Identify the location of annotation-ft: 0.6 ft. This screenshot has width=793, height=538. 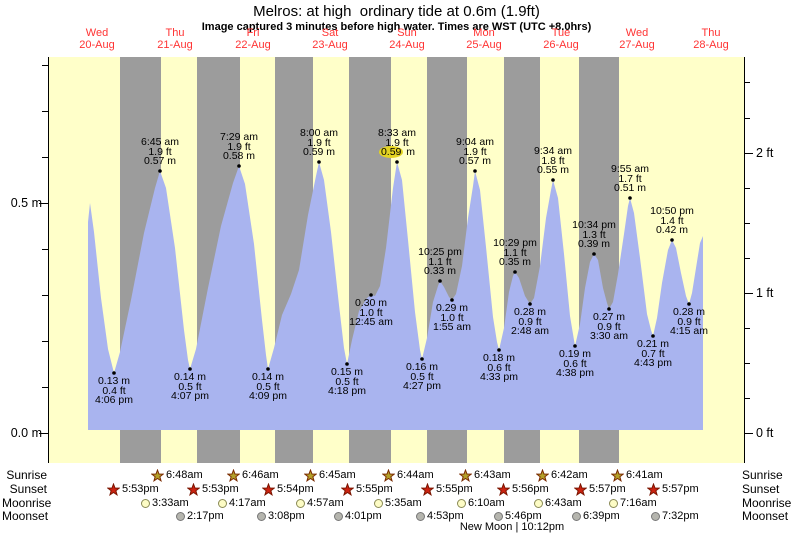
(575, 363).